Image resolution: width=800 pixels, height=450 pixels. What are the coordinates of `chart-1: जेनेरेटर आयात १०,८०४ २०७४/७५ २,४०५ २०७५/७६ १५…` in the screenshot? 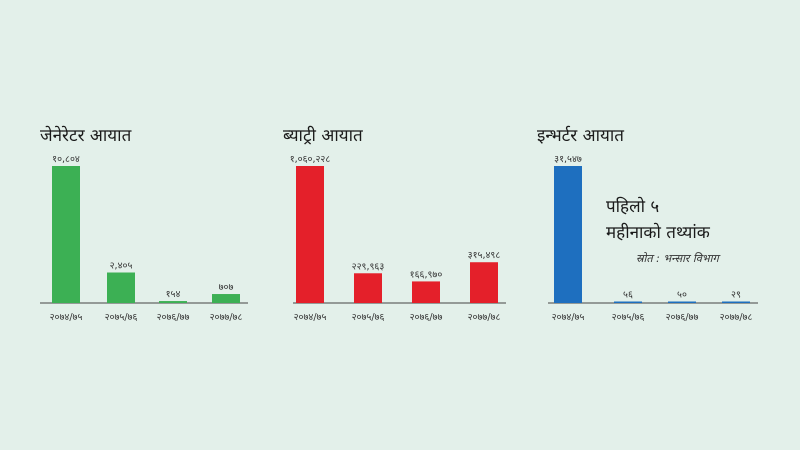 It's located at (144, 224).